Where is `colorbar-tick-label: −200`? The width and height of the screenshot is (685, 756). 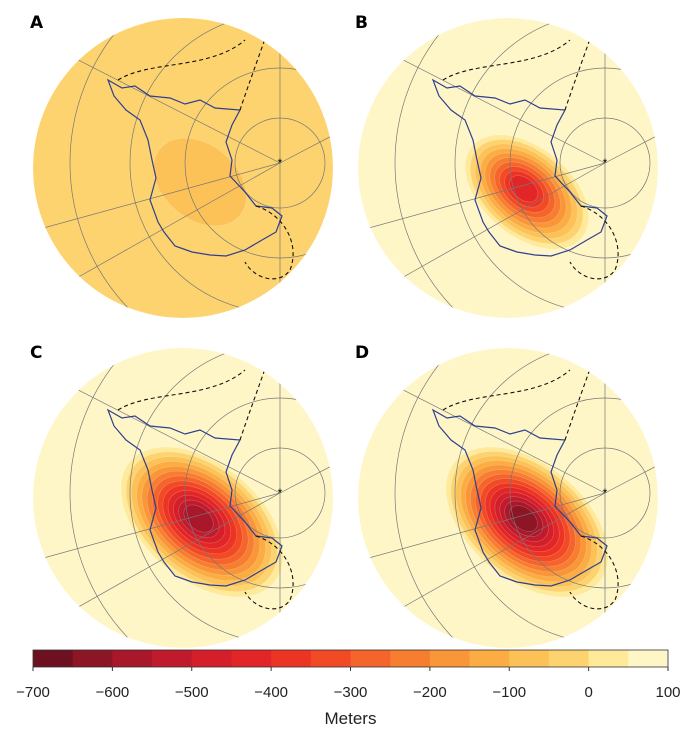
colorbar-tick-label: −200 is located at coordinates (430, 692).